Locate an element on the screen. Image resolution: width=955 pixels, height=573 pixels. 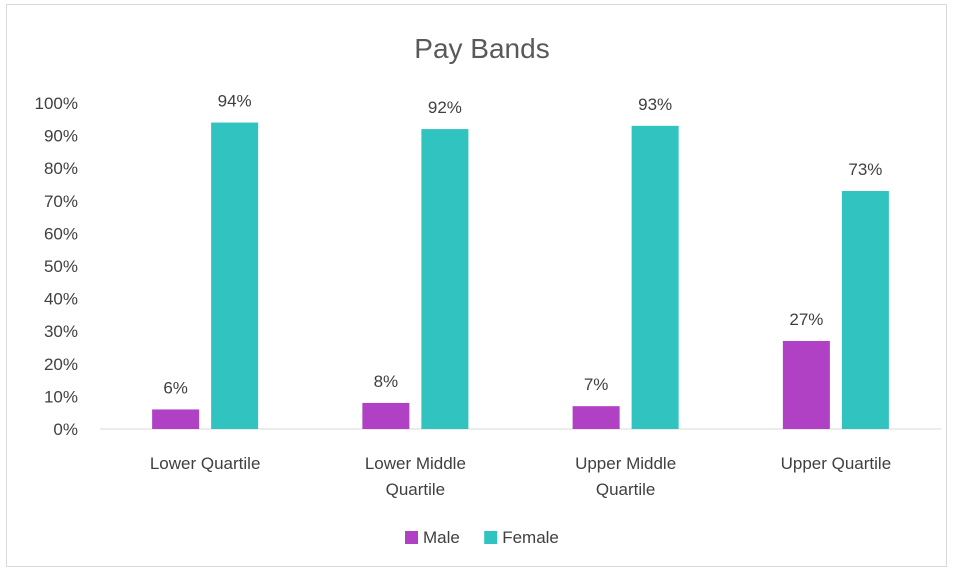
y-tick-label: 100% is located at coordinates (56, 103).